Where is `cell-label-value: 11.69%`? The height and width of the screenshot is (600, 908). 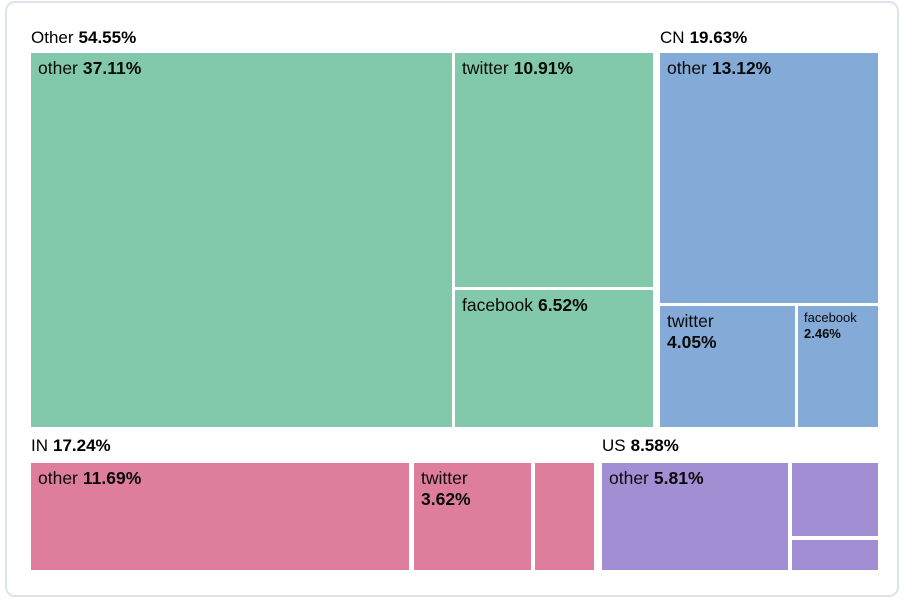 cell-label-value: 11.69% is located at coordinates (112, 478).